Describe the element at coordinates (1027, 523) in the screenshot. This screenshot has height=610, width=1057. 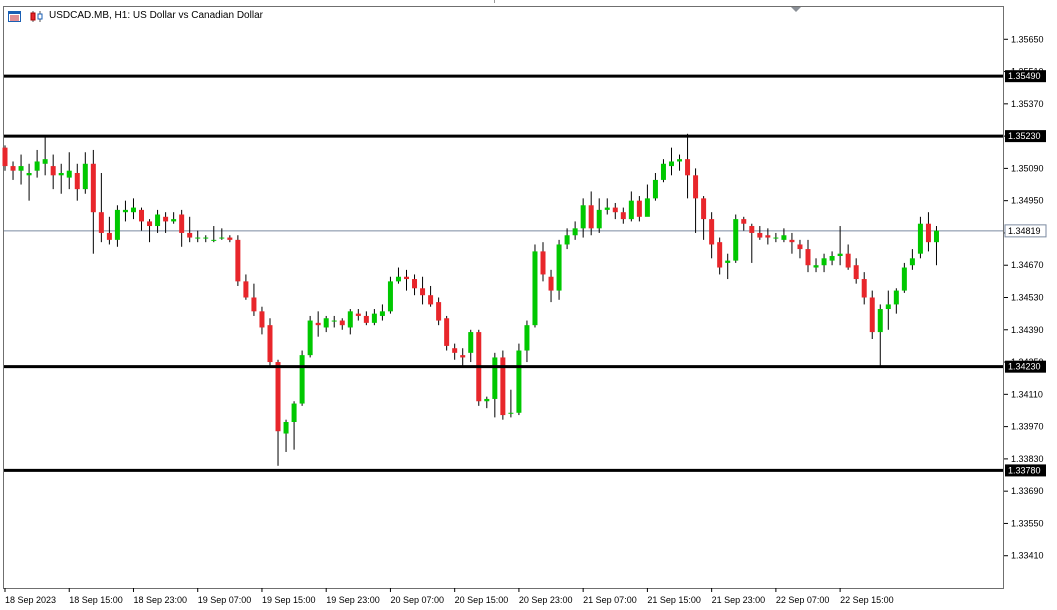
I see `y-tick-label: 1.33550` at that location.